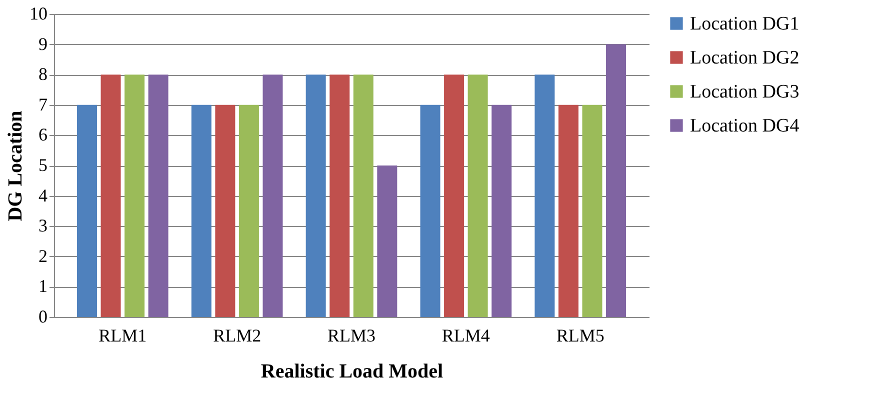  Describe the element at coordinates (745, 24) in the screenshot. I see `legend-label: Location DG1` at that location.